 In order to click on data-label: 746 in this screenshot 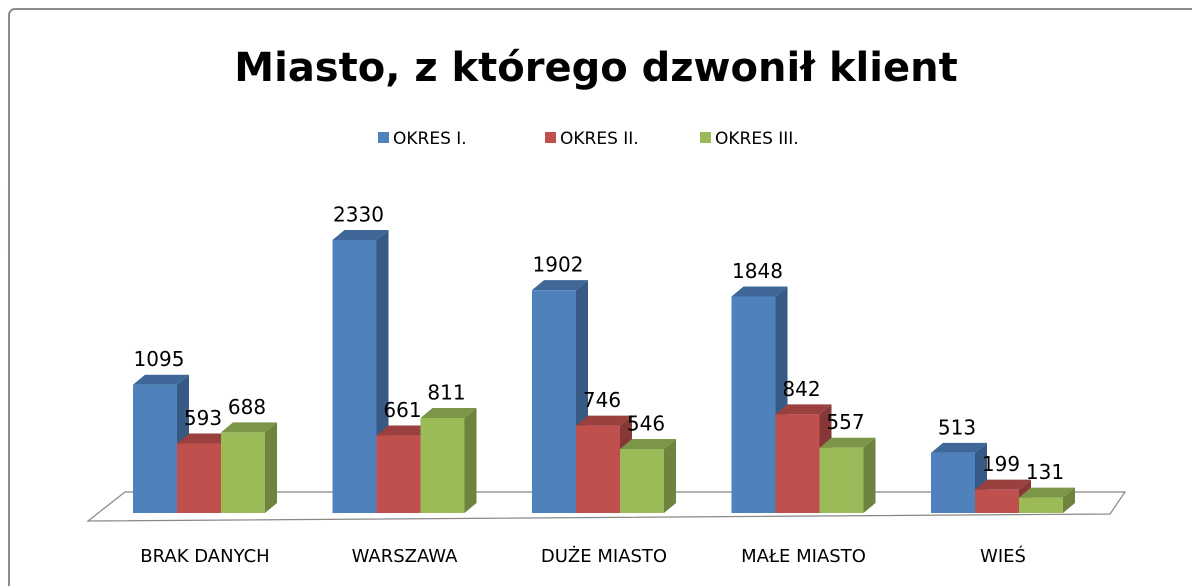, I will do `click(602, 400)`.